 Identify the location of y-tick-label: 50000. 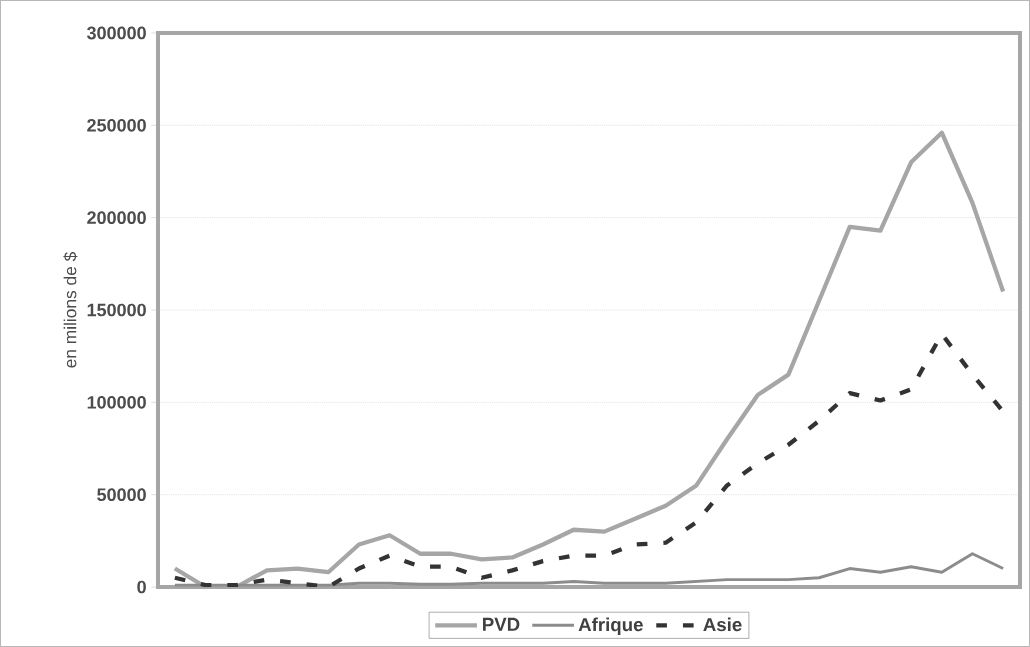
(121, 495).